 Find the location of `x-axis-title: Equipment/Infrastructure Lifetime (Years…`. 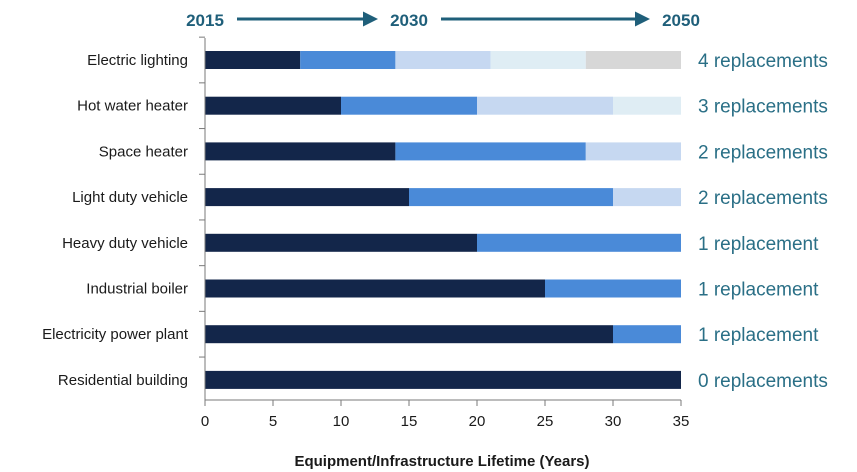

x-axis-title: Equipment/Infrastructure Lifetime (Years… is located at coordinates (441, 461).